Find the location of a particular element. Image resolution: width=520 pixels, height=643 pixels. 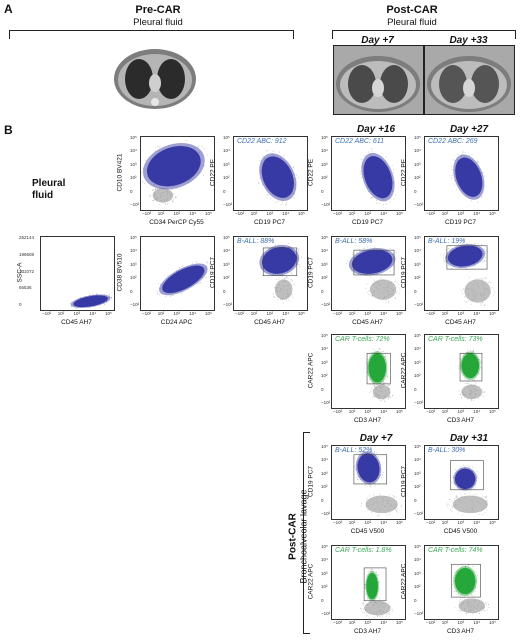

pleural-fluid-label: Pleural fluid is located at coordinates (49, 189).